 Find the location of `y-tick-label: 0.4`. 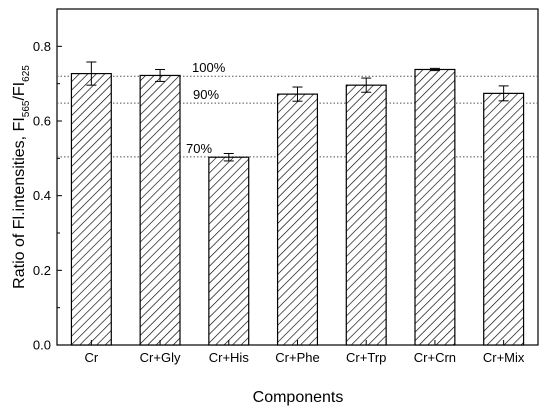

y-tick-label: 0.4 is located at coordinates (42, 195).